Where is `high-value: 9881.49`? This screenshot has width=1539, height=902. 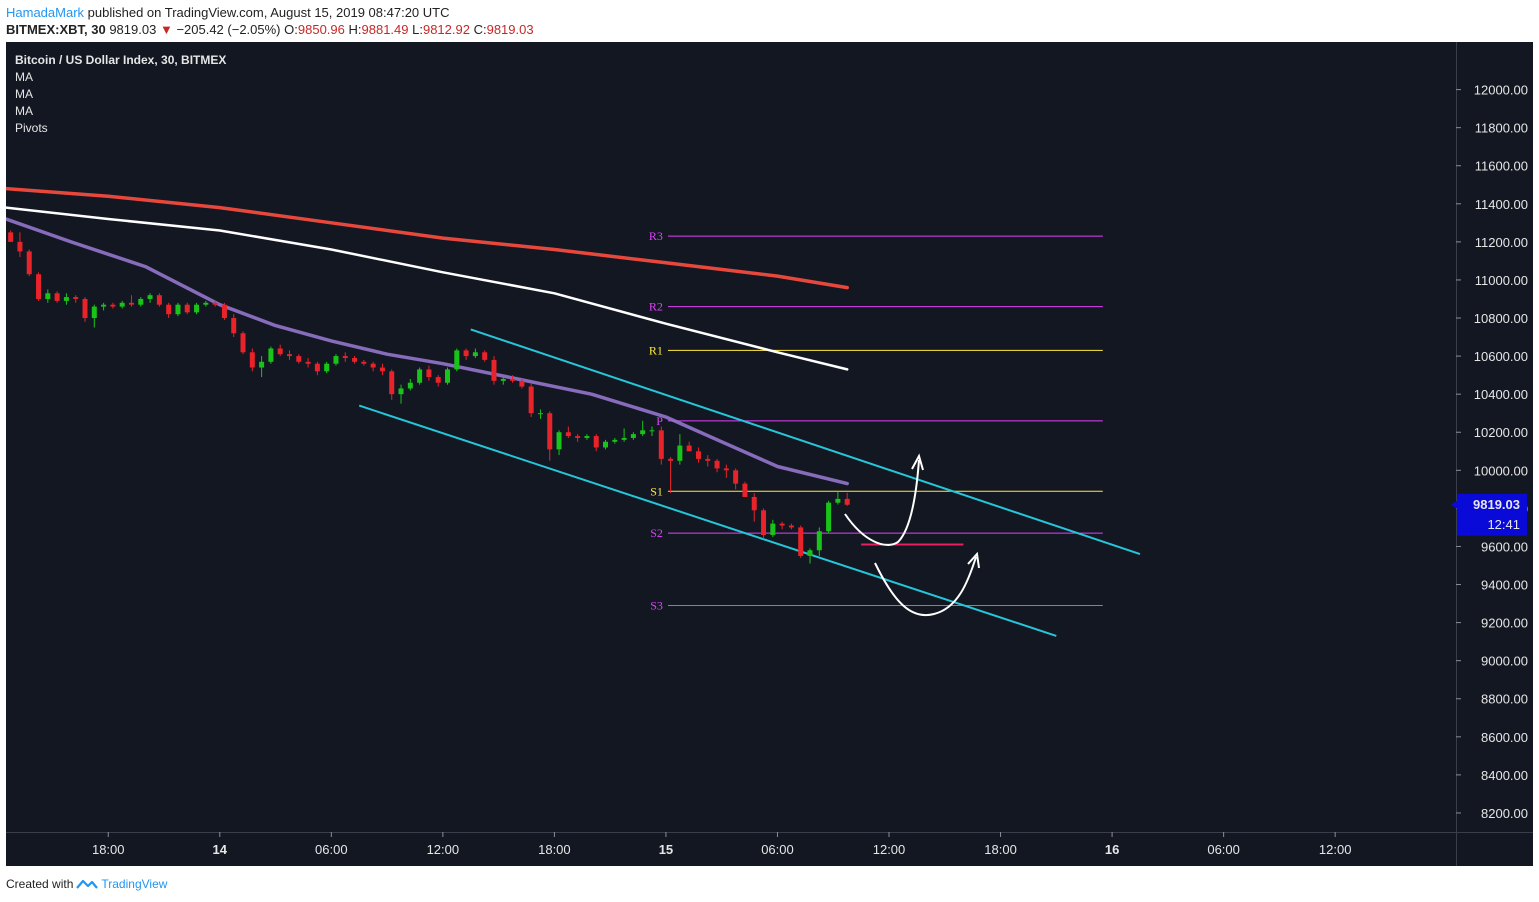
high-value: 9881.49 is located at coordinates (385, 29).